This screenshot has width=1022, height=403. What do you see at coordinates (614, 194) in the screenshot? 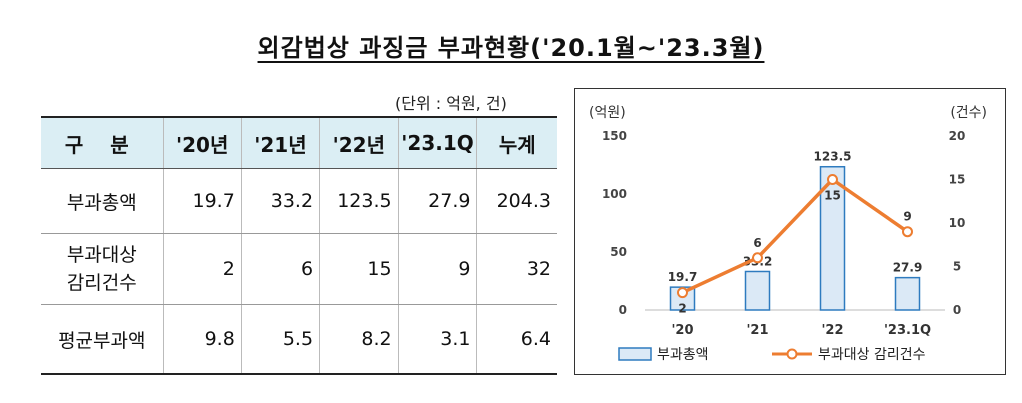
I see `left-tick-label: 100` at bounding box center [614, 194].